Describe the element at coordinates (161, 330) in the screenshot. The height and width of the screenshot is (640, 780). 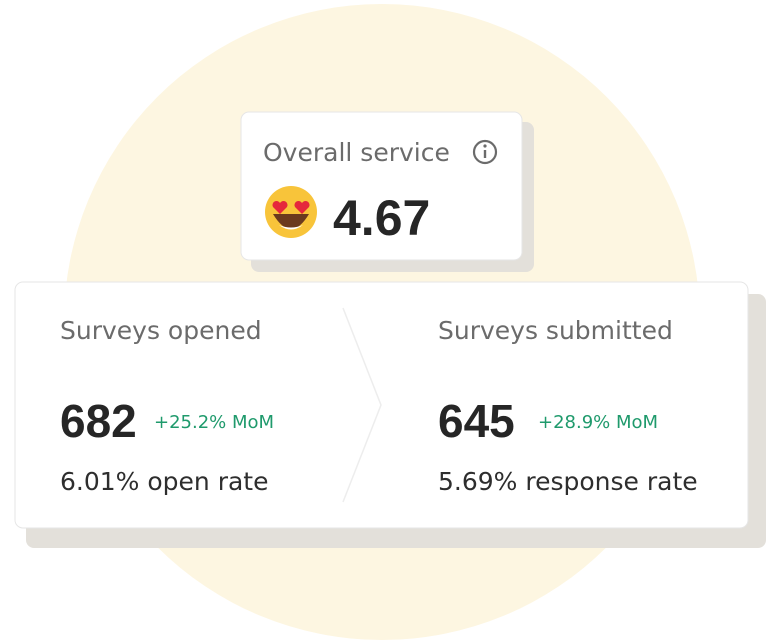
I see `metric-title: Surveys opened` at that location.